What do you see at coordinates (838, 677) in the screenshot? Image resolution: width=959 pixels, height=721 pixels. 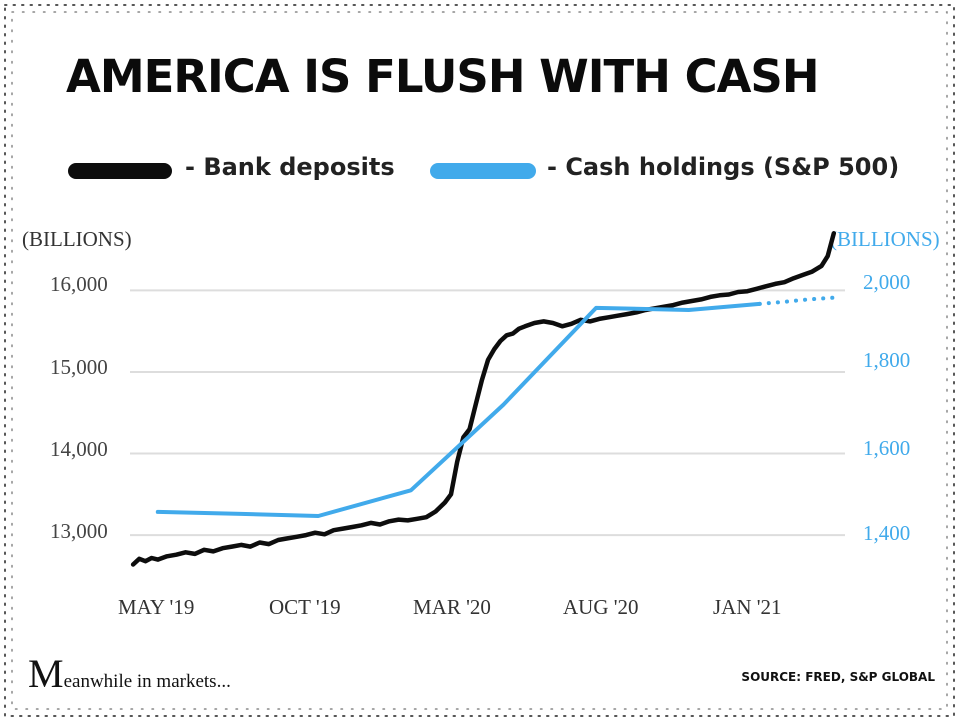 I see `source-note: SOURCE: FRED, S&P GLOBAL` at bounding box center [838, 677].